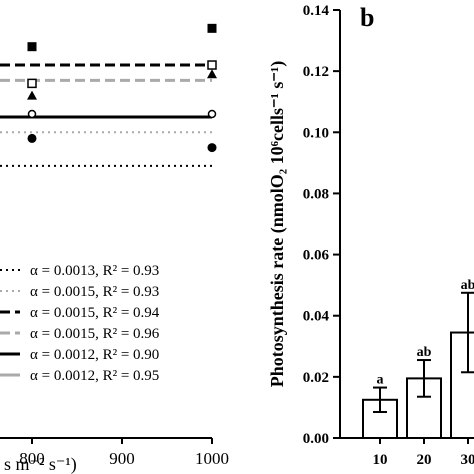  What do you see at coordinates (95, 334) in the screenshot?
I see `legend-entry: α = 0.0015, R² = 0.96` at bounding box center [95, 334].